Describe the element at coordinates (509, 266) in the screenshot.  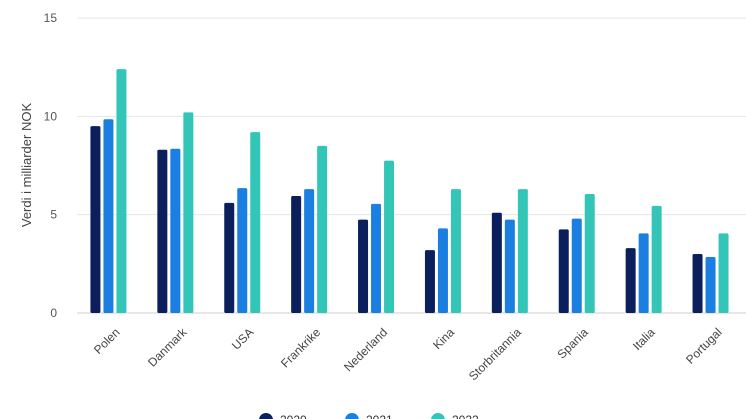
I see `bar-2021-storbritannia` at that location.